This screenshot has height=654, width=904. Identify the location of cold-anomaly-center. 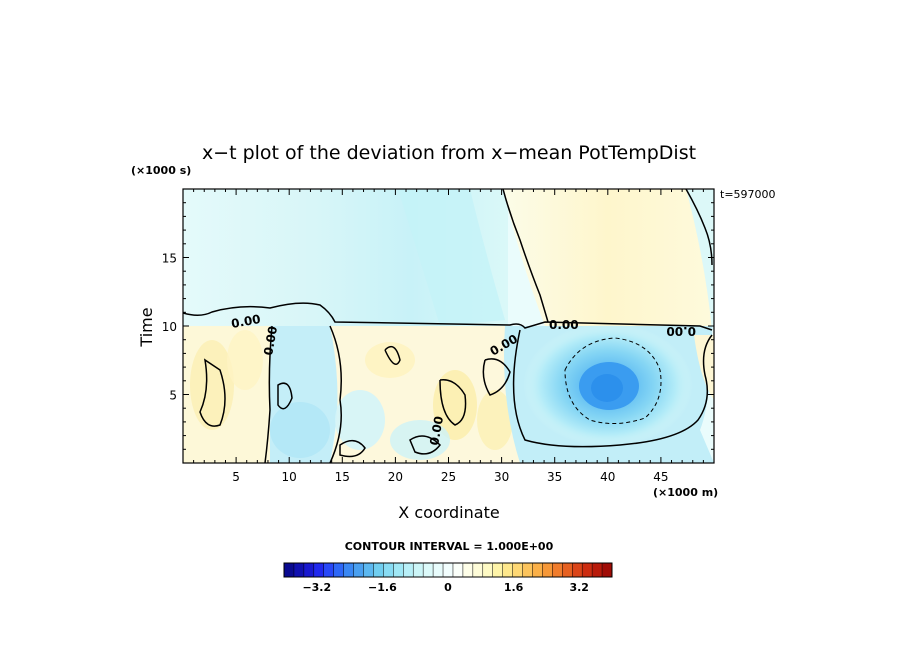
(607, 388).